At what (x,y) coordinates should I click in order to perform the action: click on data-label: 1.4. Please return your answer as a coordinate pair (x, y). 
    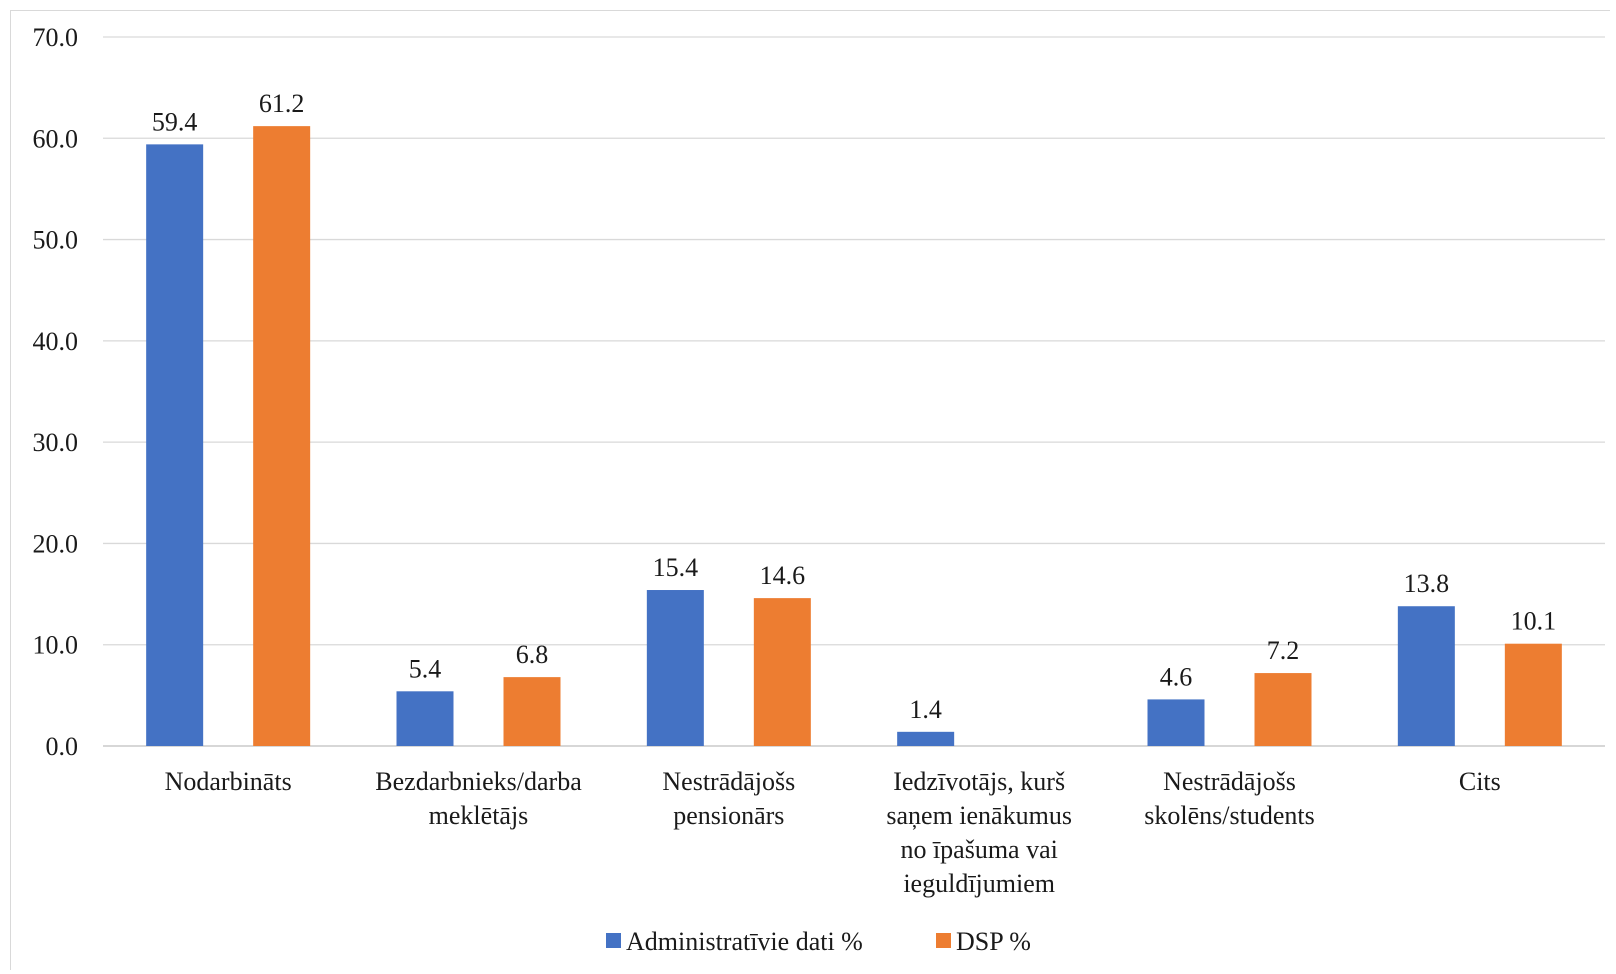
    Looking at the image, I should click on (925, 709).